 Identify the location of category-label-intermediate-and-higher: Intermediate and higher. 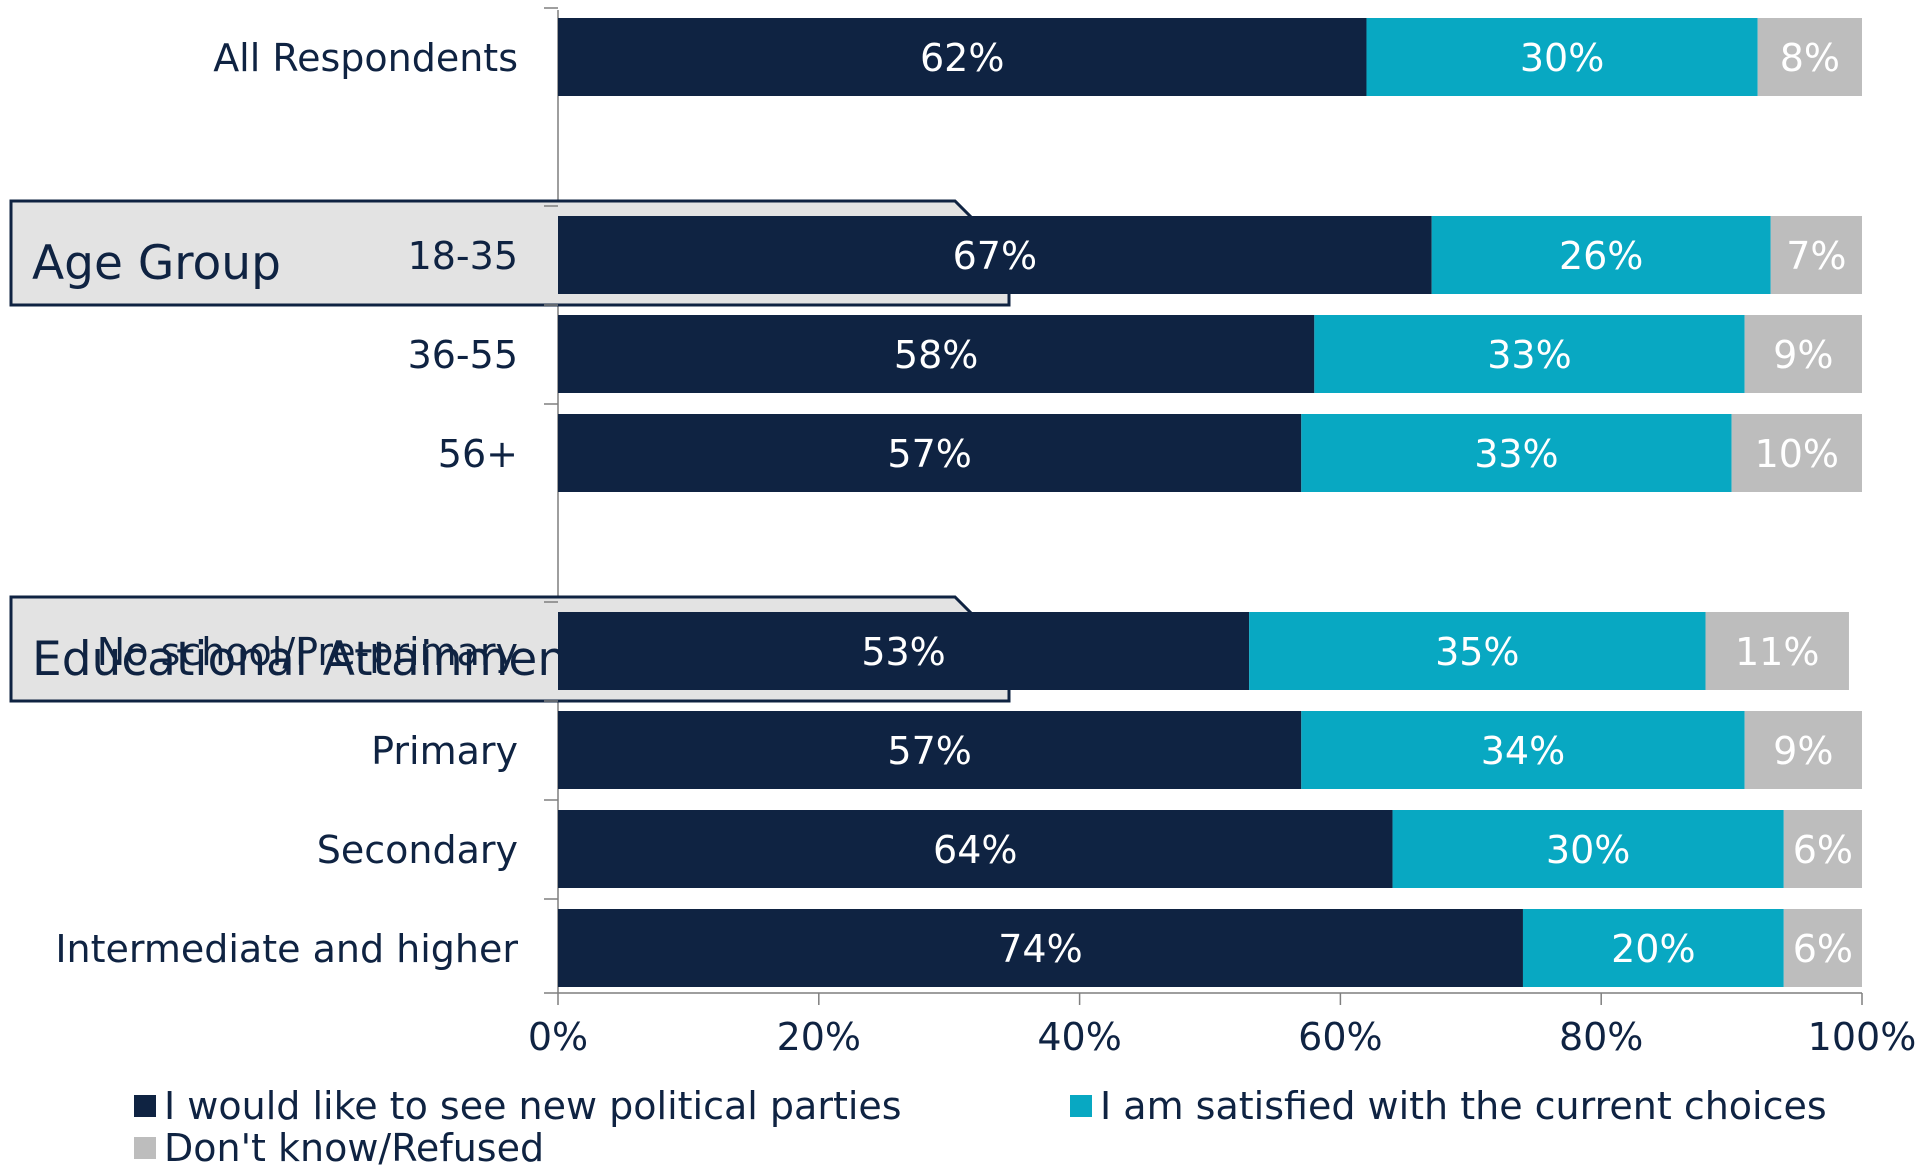
(286, 949).